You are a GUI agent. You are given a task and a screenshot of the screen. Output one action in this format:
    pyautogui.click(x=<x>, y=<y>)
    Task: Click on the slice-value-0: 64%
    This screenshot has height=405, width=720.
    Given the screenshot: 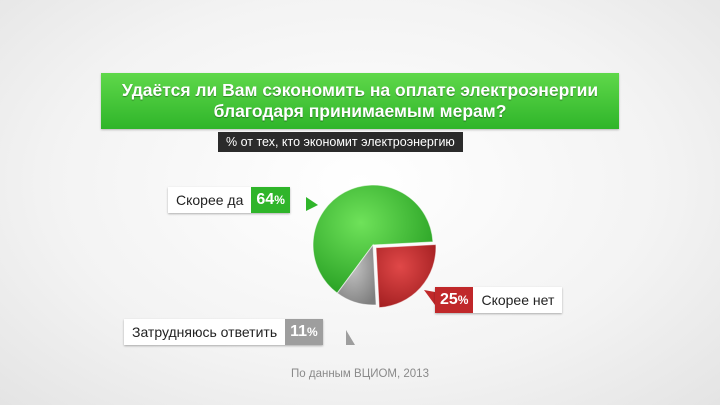 What is the action you would take?
    pyautogui.click(x=270, y=200)
    